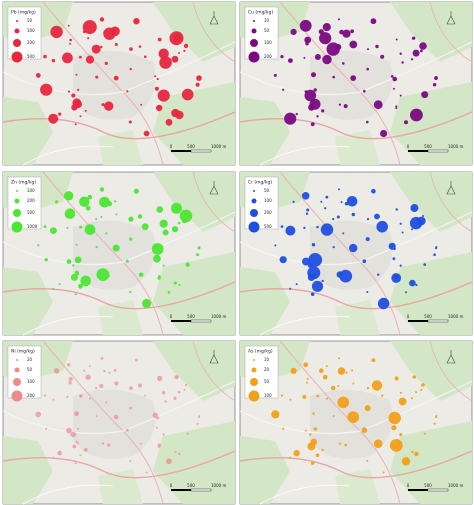 The image size is (474, 505). Describe the element at coordinates (268, 56) in the screenshot. I see `legend-label: 200` at that location.